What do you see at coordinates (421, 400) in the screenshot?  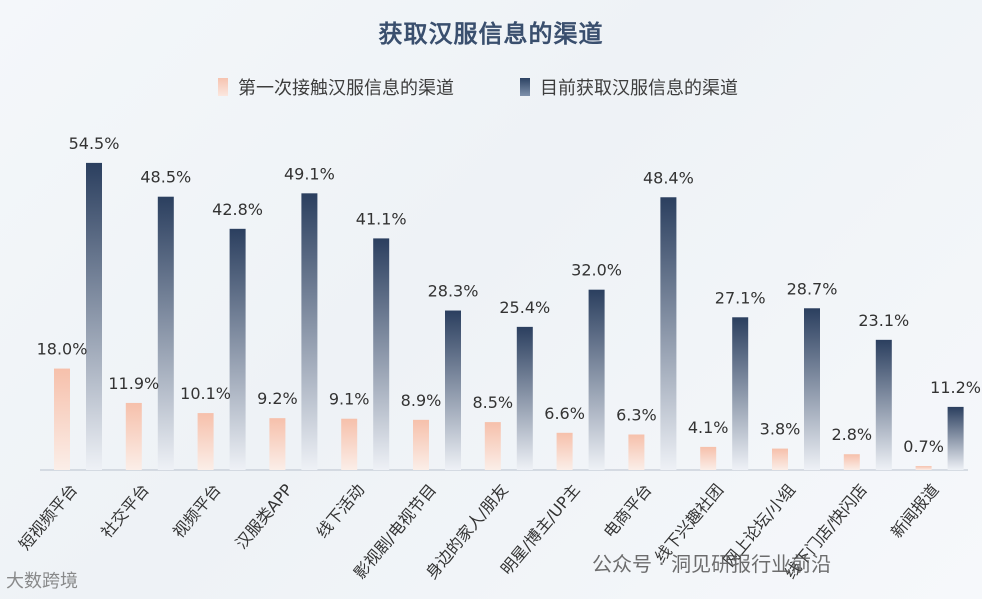 I see `value-label-first-5: 8.9%` at bounding box center [421, 400].